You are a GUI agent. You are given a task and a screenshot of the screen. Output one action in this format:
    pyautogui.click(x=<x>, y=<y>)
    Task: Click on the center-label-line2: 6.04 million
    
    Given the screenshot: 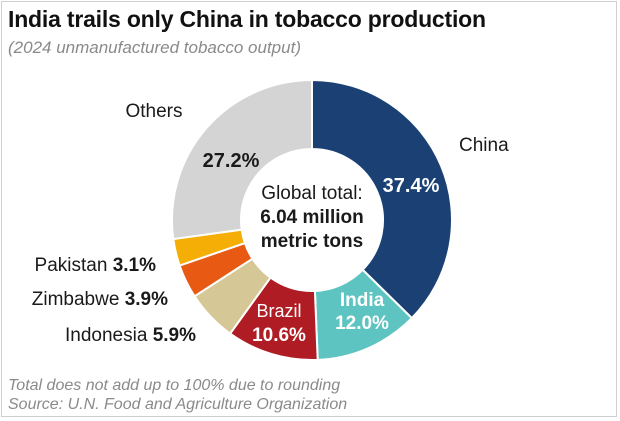 What is the action you would take?
    pyautogui.click(x=311, y=217)
    